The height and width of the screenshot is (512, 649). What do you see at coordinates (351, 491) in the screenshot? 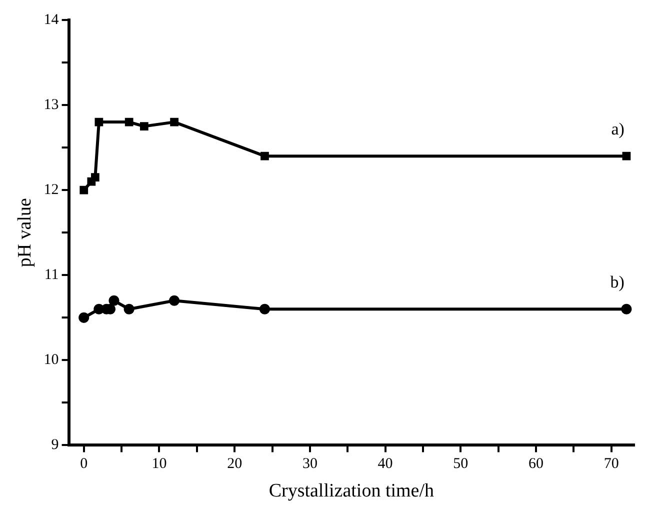
I see `x-axis-title: Crystallization time/h` at bounding box center [351, 491].